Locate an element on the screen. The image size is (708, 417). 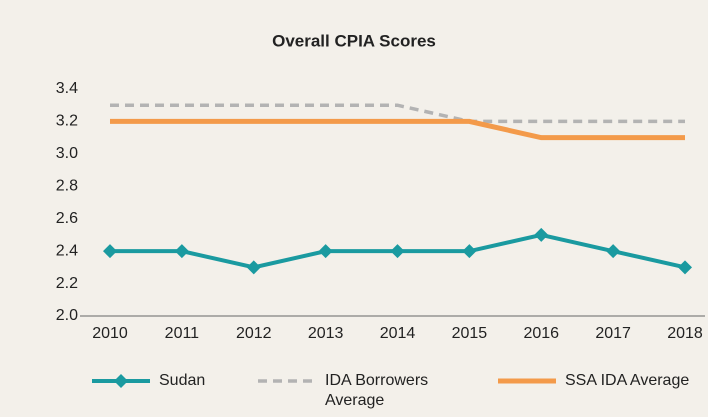
x-tick-label: 2016 is located at coordinates (541, 333).